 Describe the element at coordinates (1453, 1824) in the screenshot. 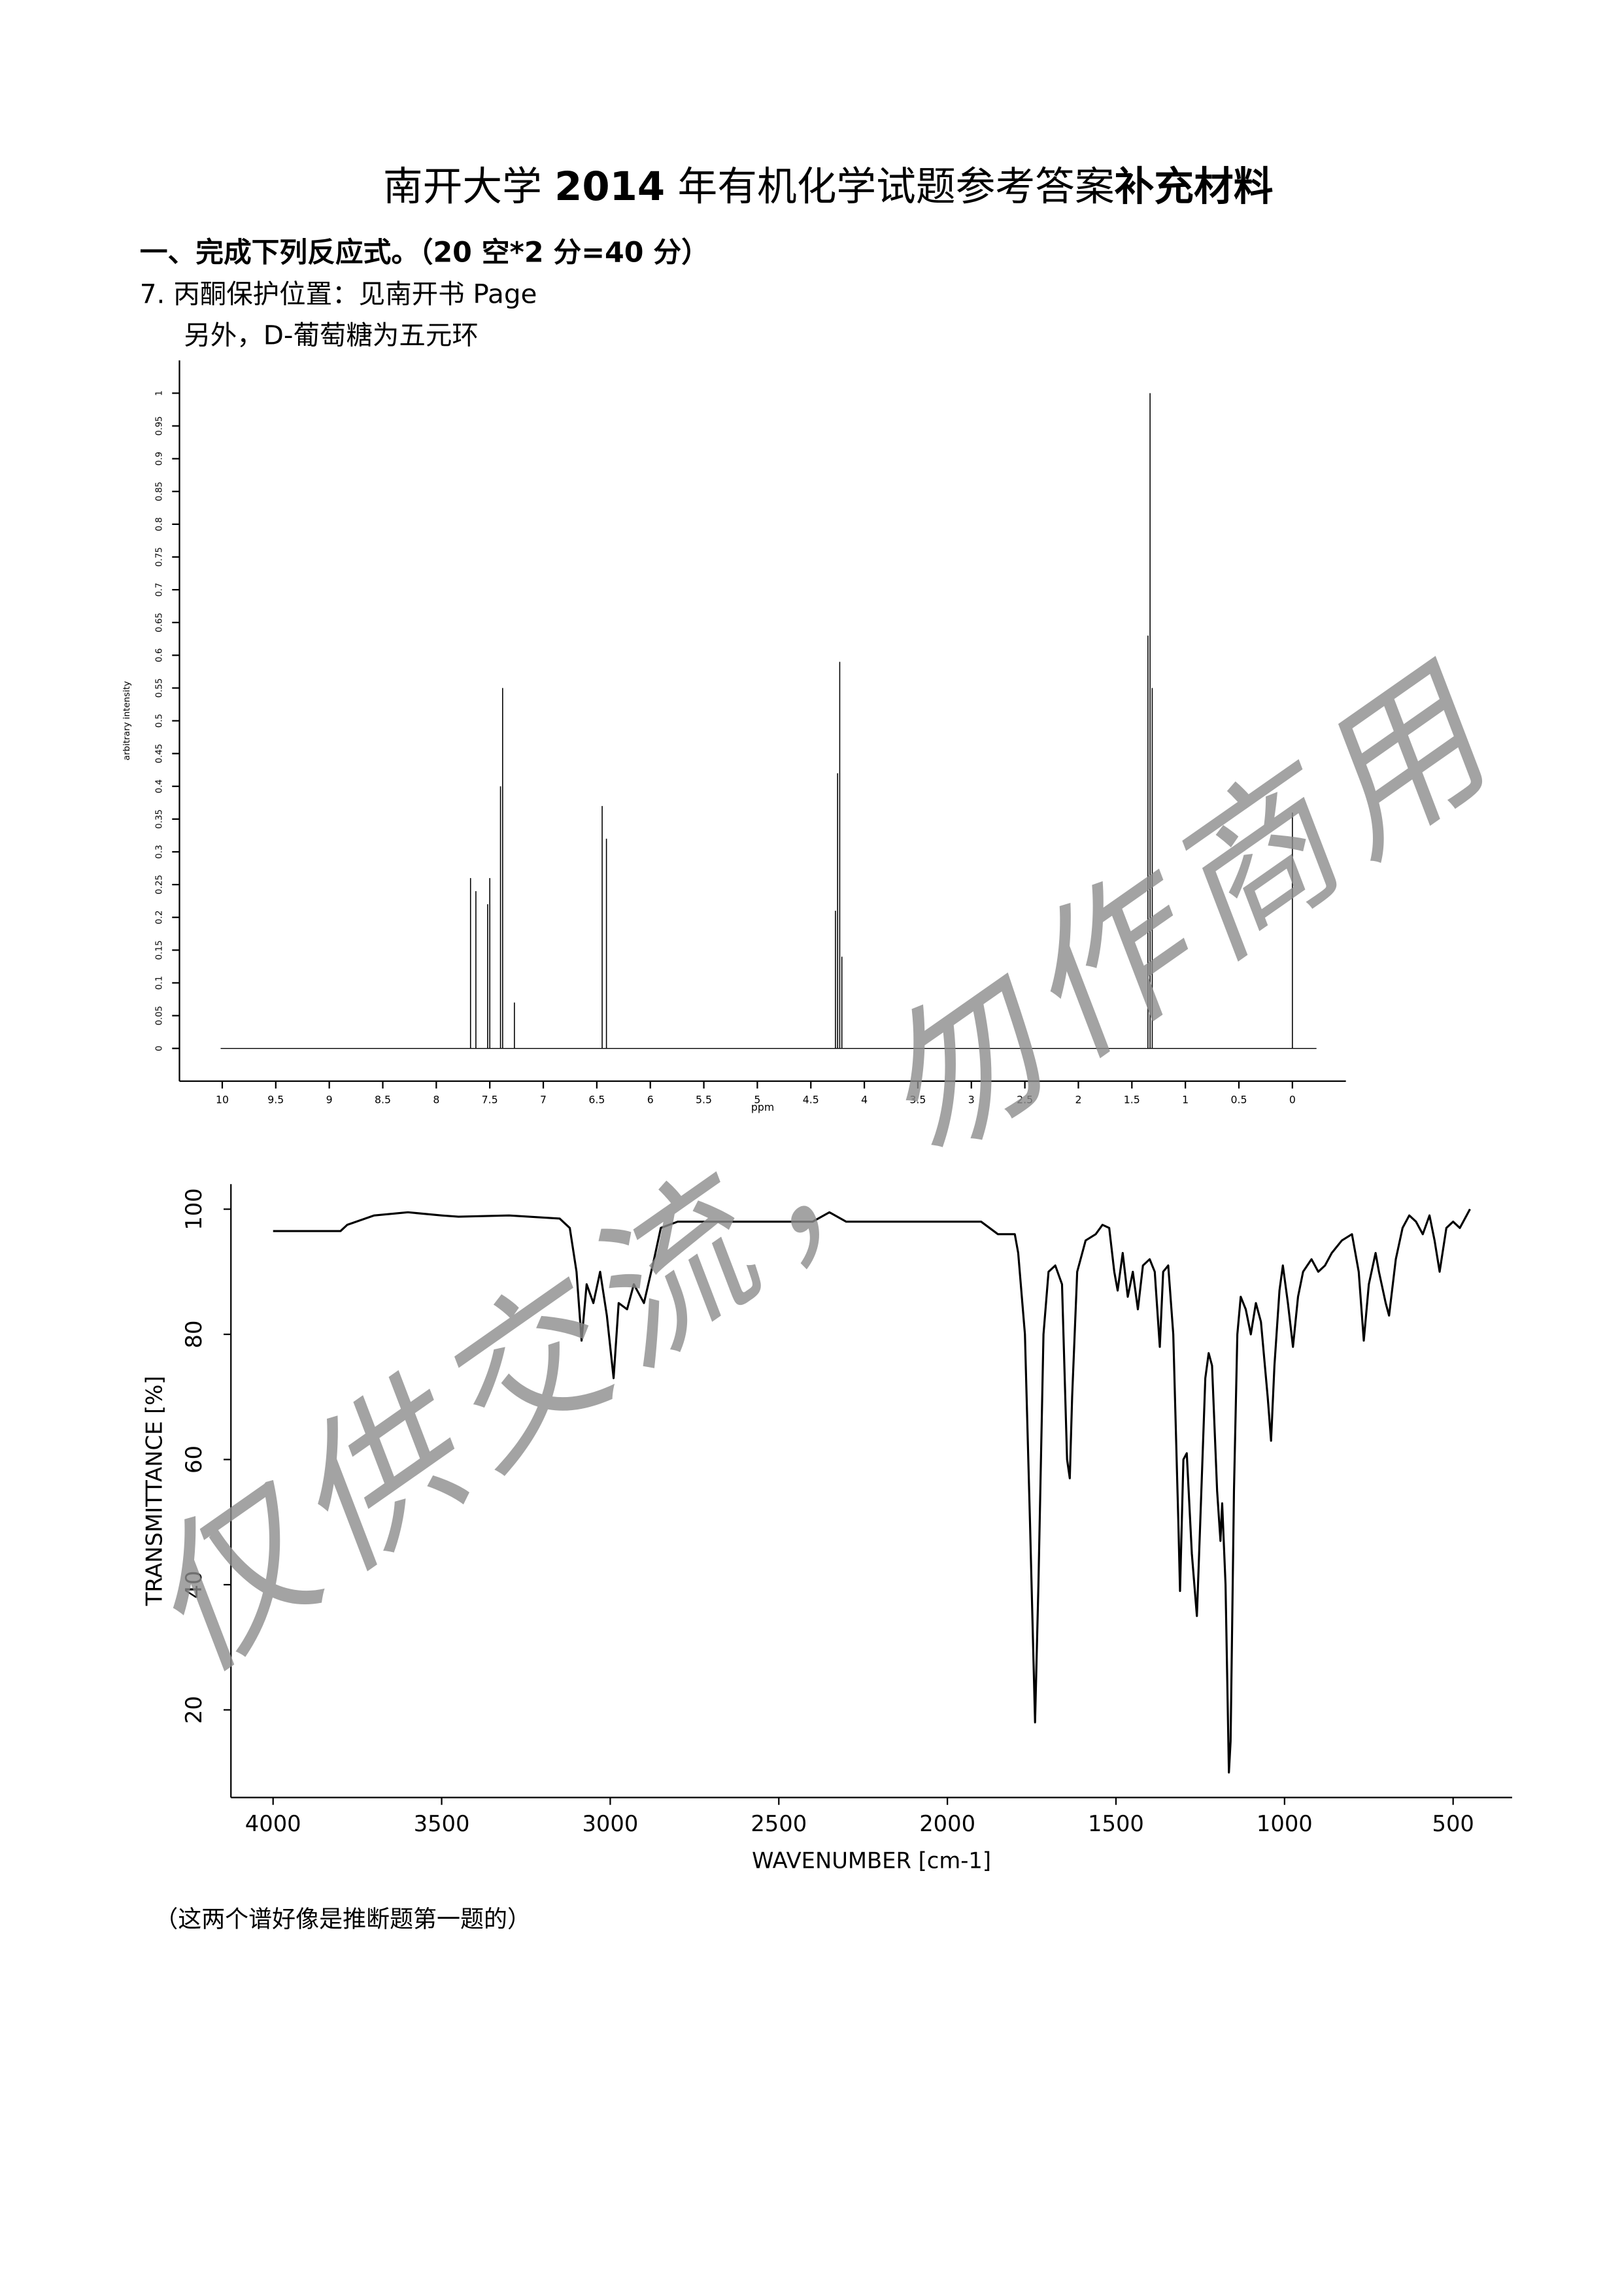

I see `x-tick-label: 500` at that location.